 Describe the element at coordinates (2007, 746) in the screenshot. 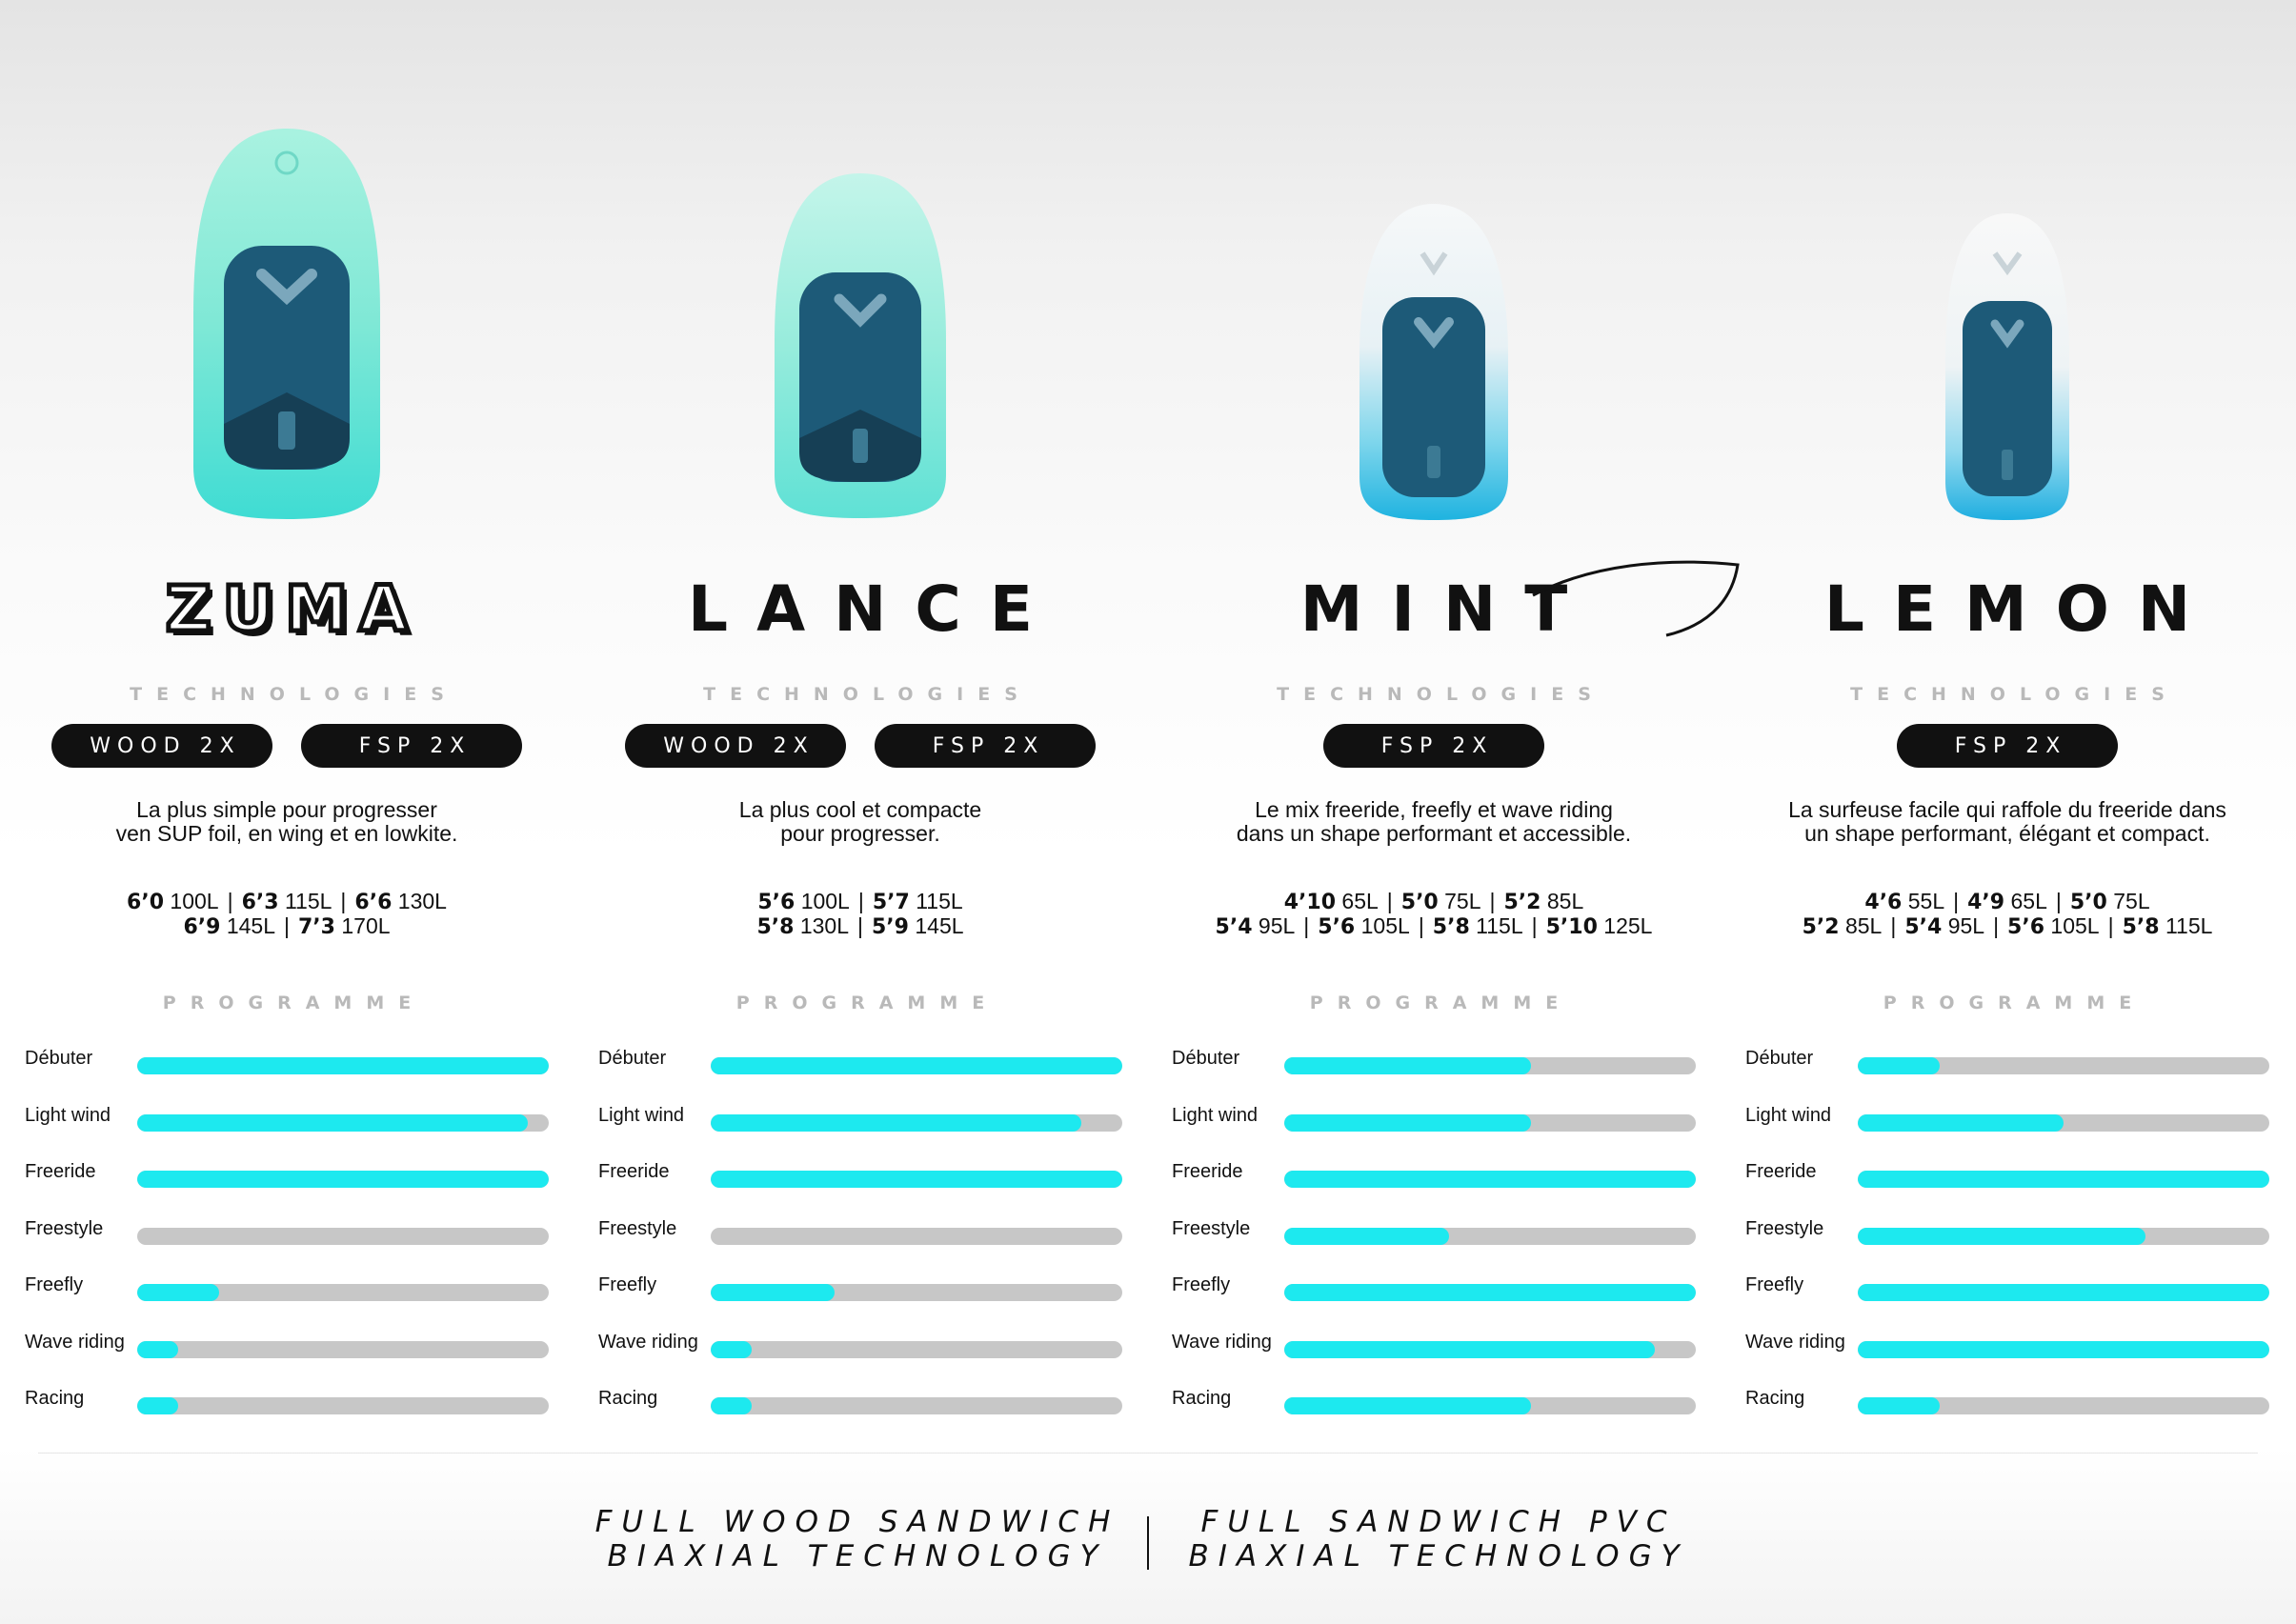

I see `technologies-list: FSP 2X` at that location.